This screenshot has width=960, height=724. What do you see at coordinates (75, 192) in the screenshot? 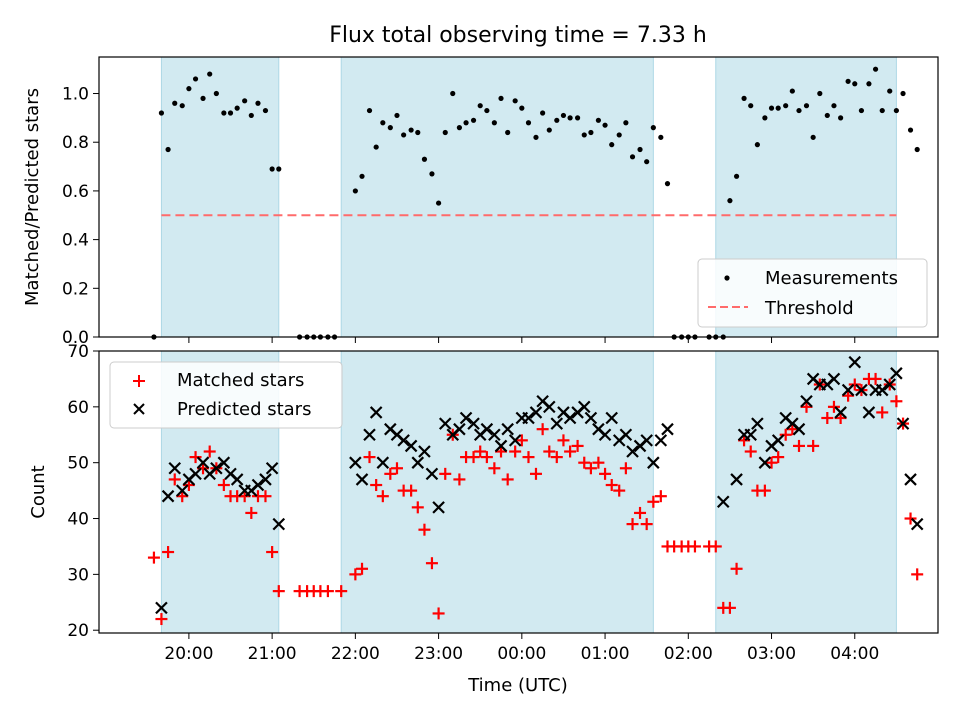
I see `y-tick-label: 0.6` at bounding box center [75, 192].